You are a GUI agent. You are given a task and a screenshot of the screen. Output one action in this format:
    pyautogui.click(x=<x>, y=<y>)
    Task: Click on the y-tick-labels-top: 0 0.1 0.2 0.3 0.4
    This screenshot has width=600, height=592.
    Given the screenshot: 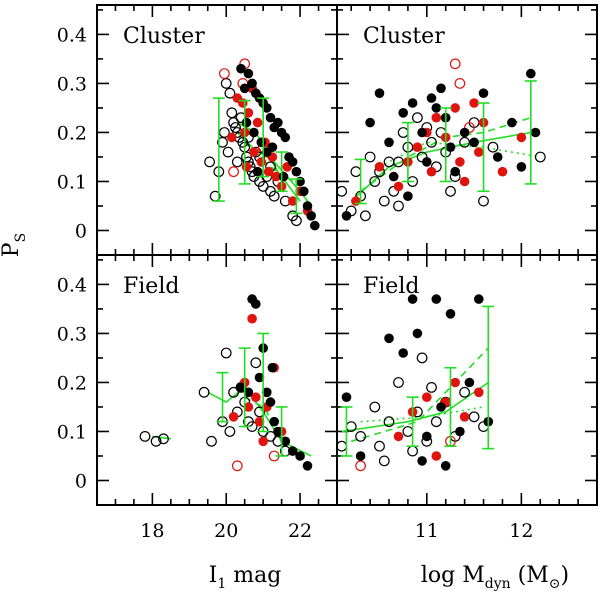 What is the action you would take?
    pyautogui.click(x=72, y=133)
    